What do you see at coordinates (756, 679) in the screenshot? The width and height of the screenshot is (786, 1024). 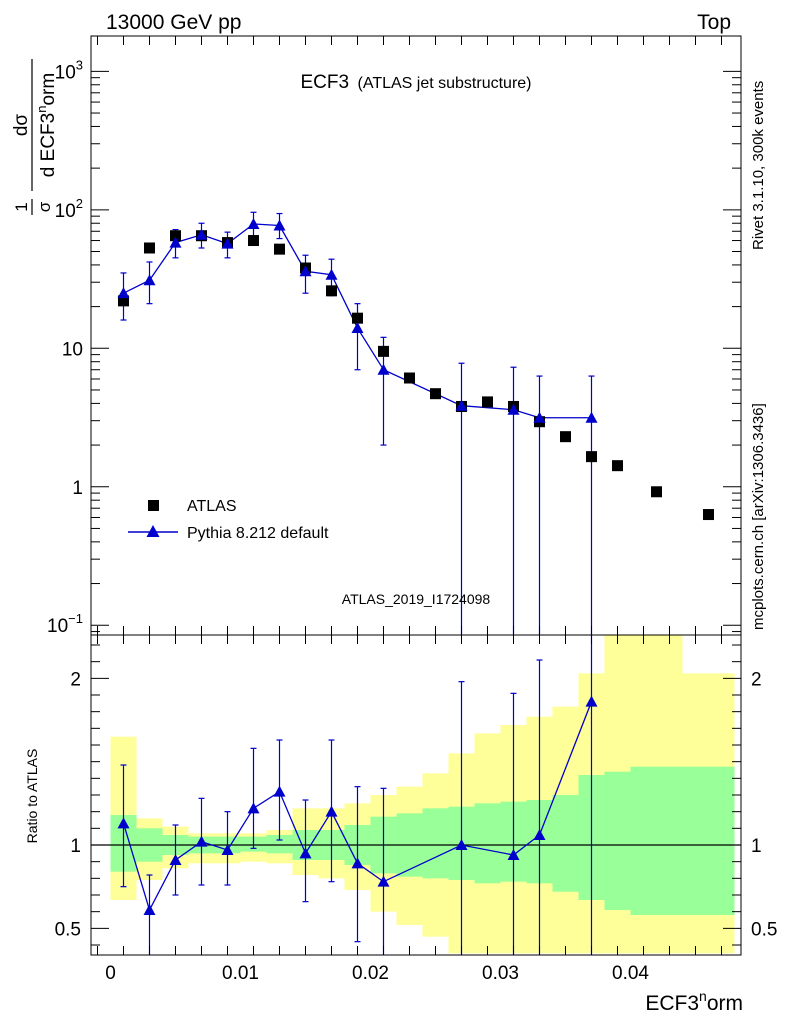 I see `ratio-y-tick-label-right: 2` at bounding box center [756, 679].